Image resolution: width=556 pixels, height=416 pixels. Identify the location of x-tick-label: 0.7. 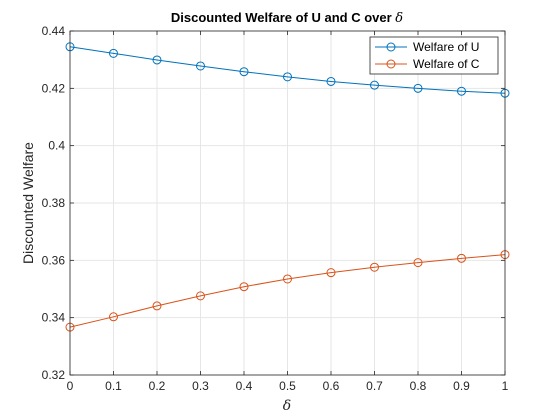
(374, 386).